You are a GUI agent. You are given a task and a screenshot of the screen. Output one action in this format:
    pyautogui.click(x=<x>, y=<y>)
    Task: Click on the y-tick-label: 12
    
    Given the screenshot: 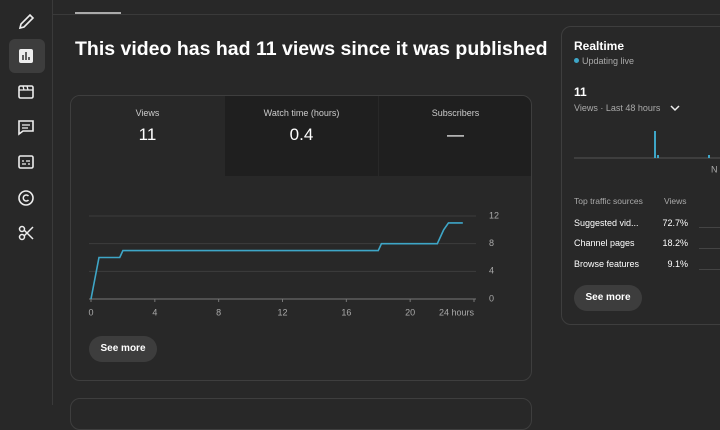 What is the action you would take?
    pyautogui.click(x=494, y=215)
    